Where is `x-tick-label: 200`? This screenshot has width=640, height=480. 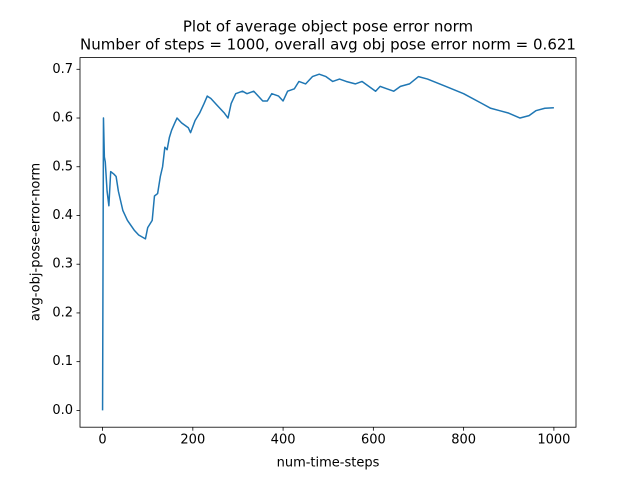 x-tick-label: 200 is located at coordinates (192, 440).